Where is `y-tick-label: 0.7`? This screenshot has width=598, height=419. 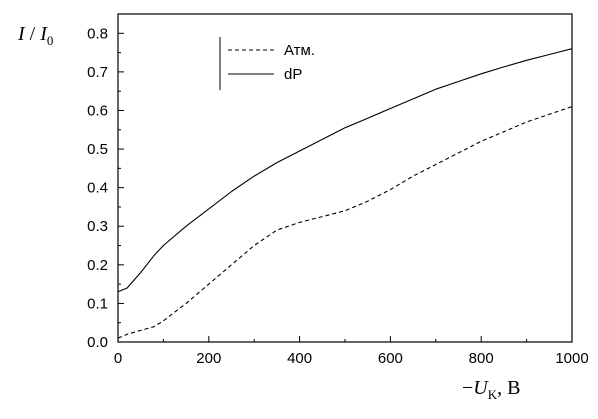 y-tick-label: 0.7 is located at coordinates (97, 72).